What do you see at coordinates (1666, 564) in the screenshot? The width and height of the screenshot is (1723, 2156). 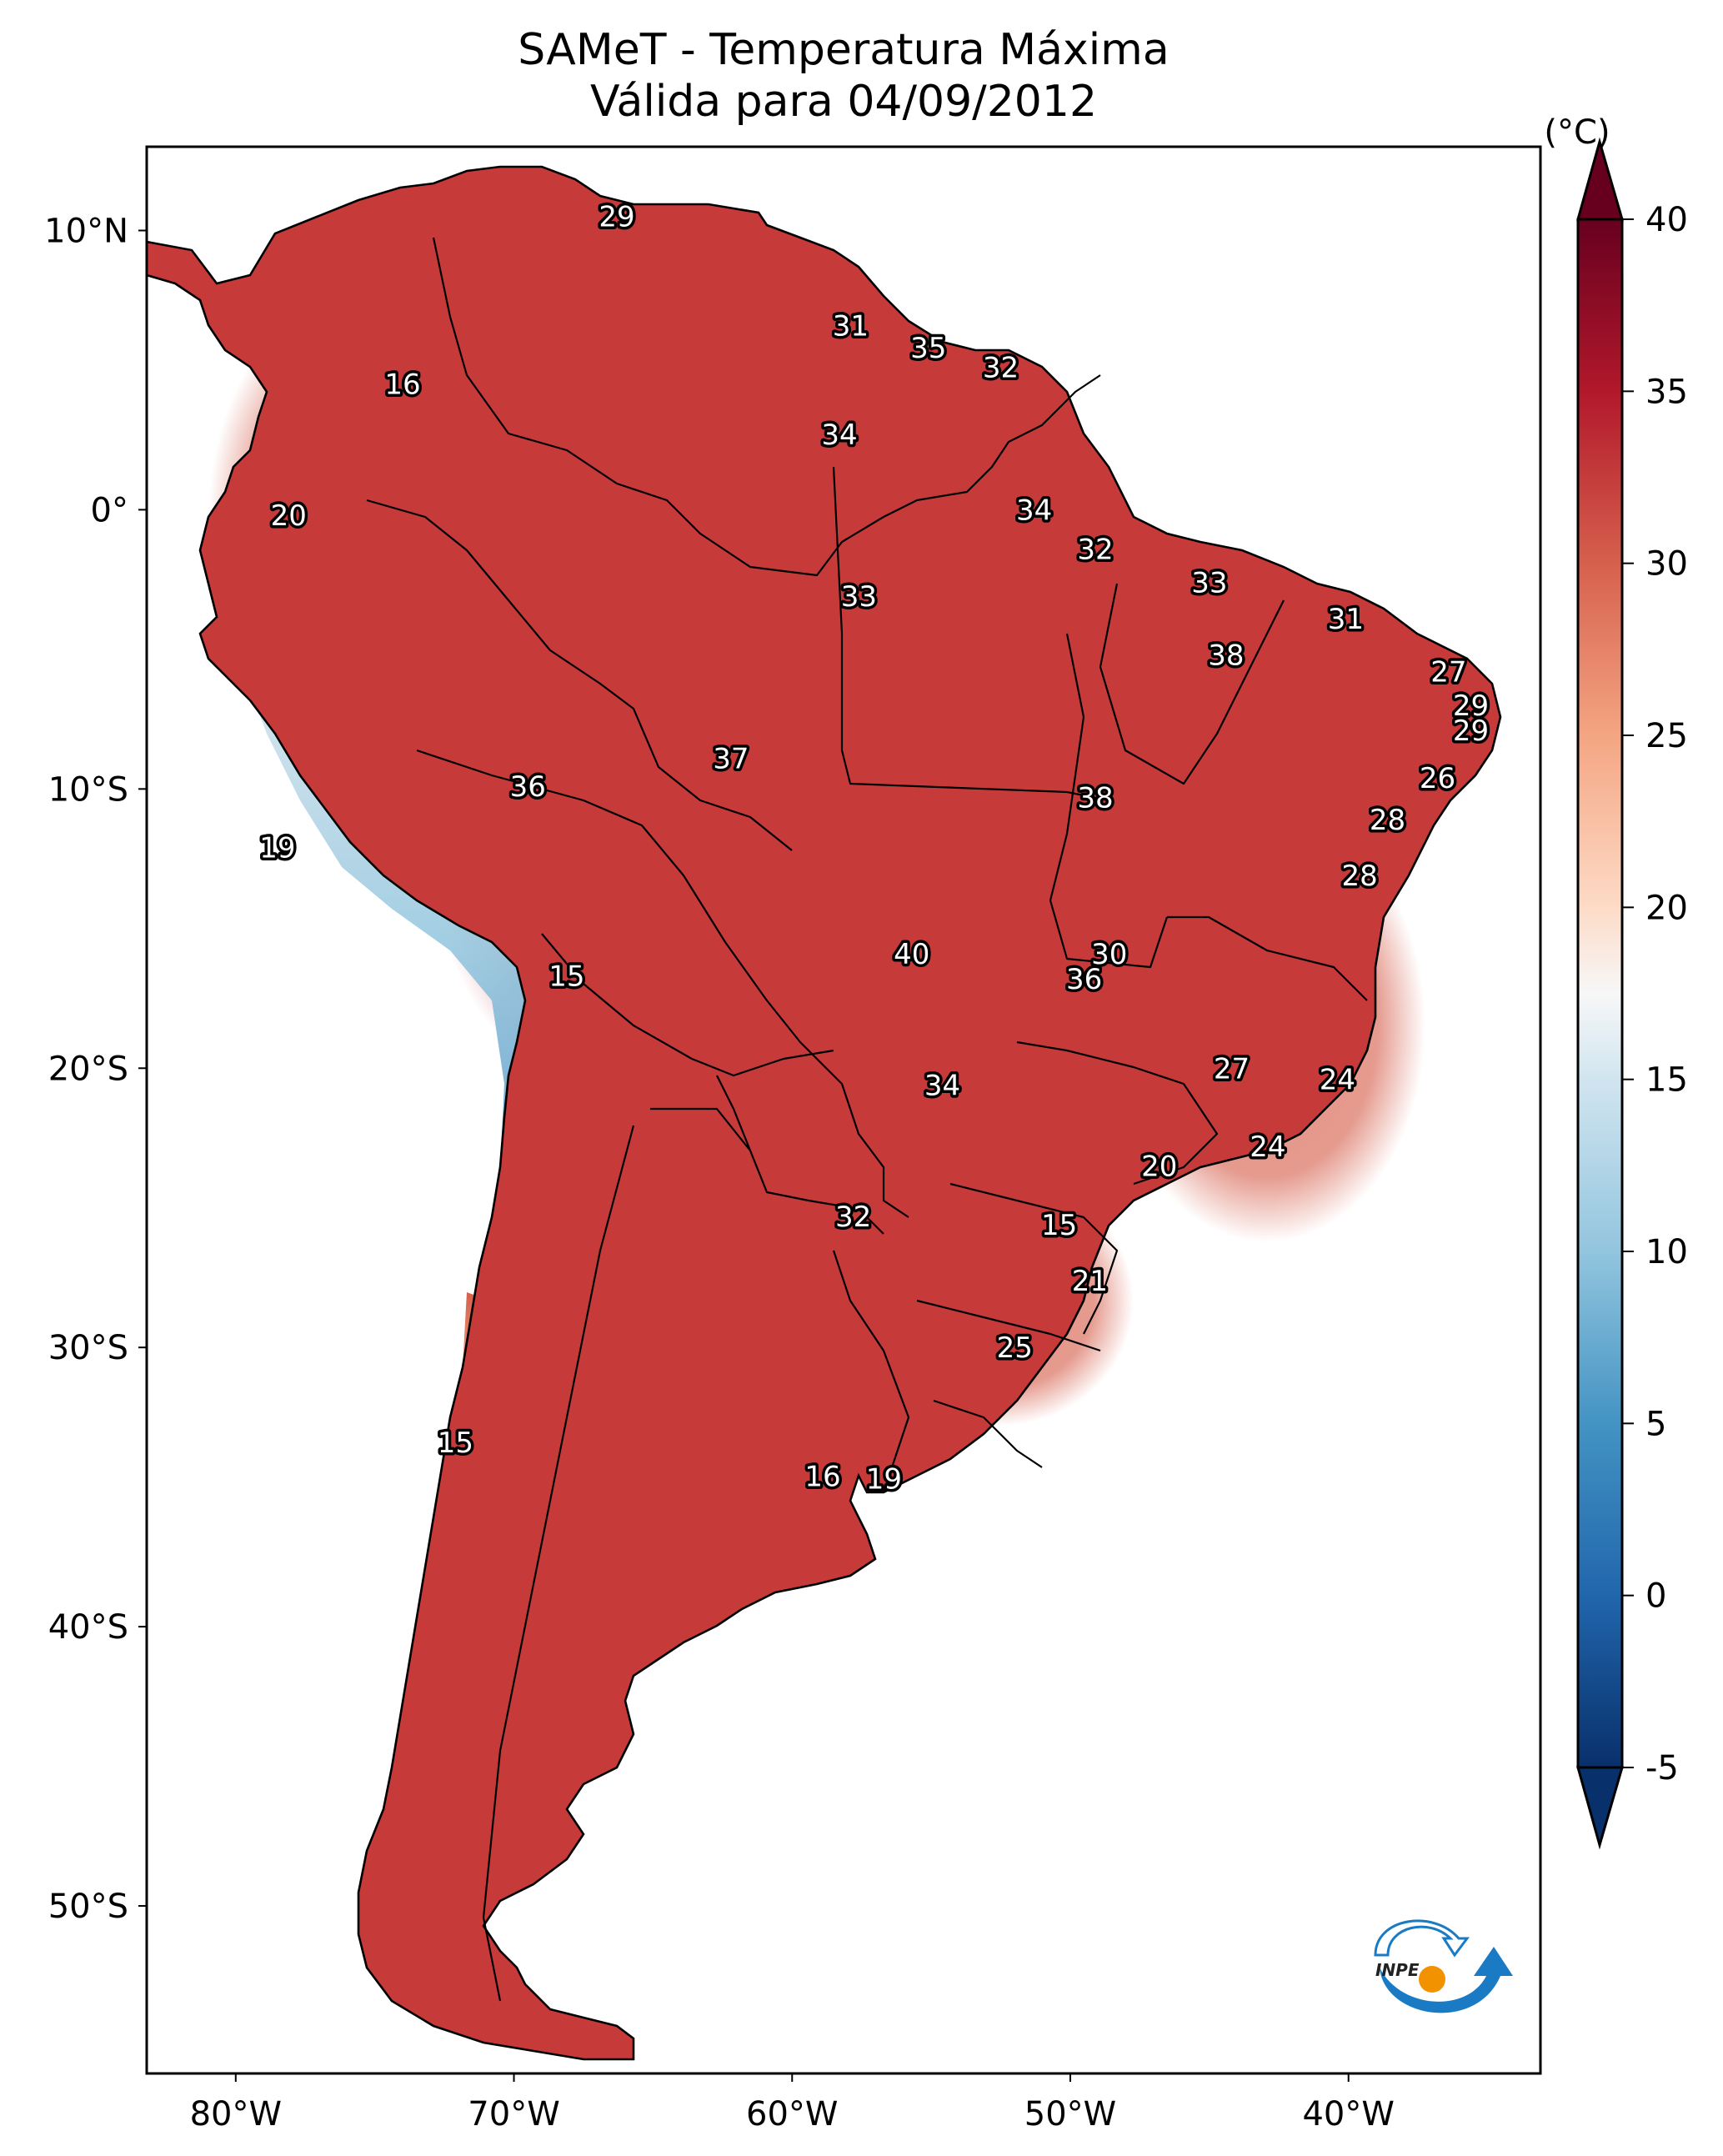 I see `colorbar-tick-label: 30` at bounding box center [1666, 564].